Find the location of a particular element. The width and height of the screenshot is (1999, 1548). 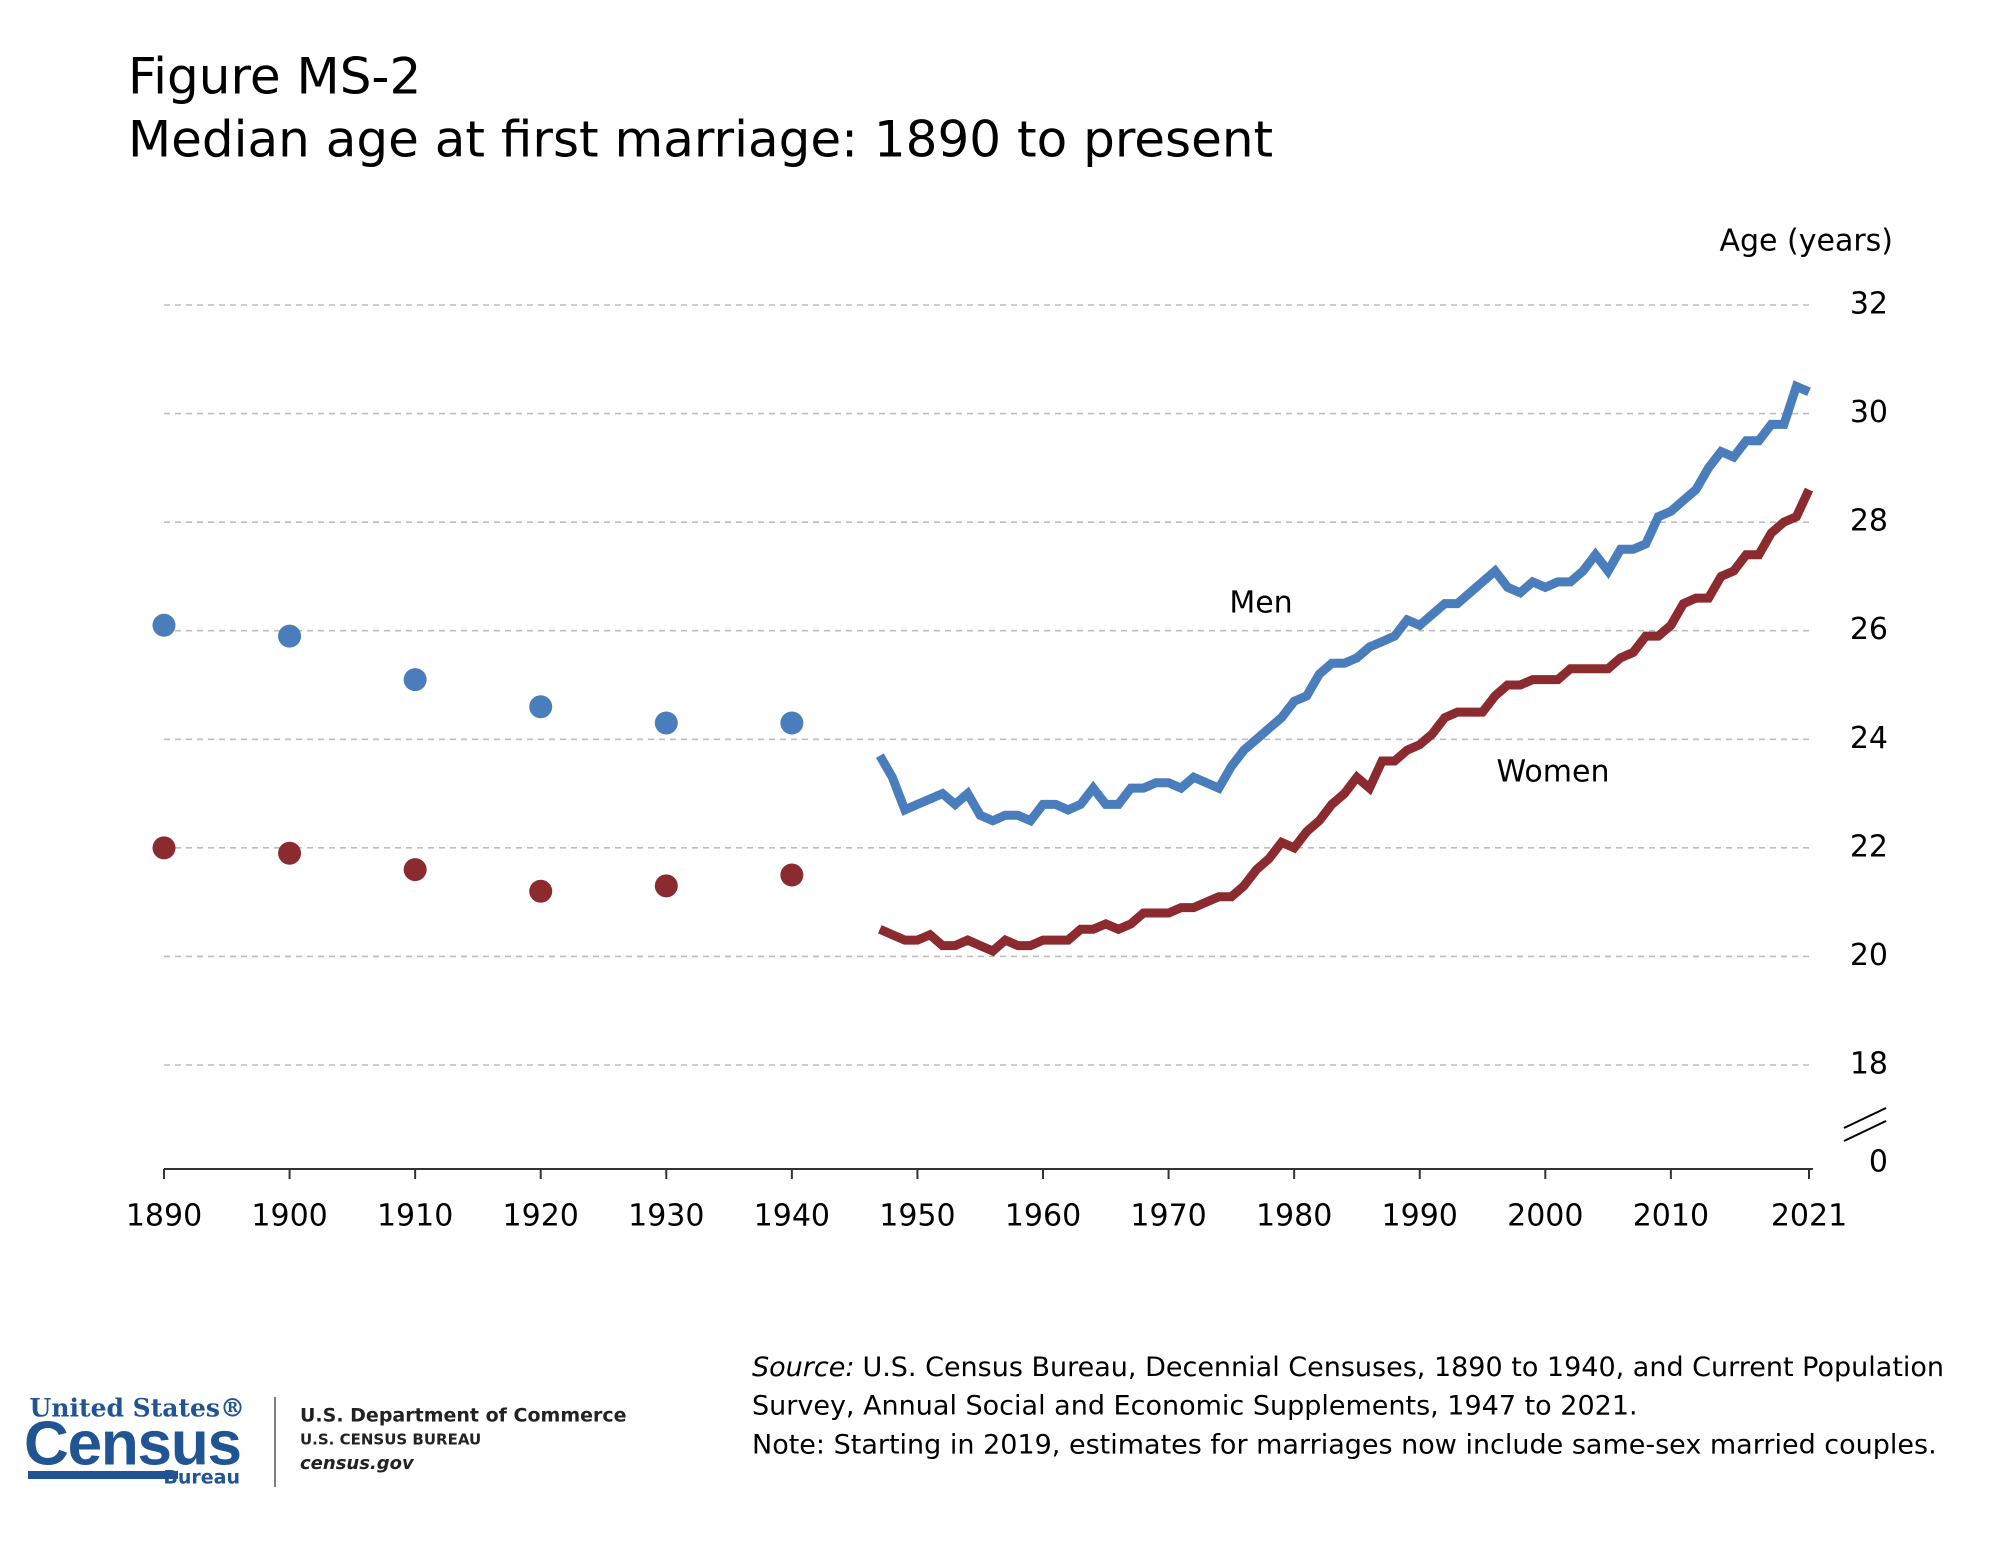

x-tick-label: 2021 is located at coordinates (1809, 1216).